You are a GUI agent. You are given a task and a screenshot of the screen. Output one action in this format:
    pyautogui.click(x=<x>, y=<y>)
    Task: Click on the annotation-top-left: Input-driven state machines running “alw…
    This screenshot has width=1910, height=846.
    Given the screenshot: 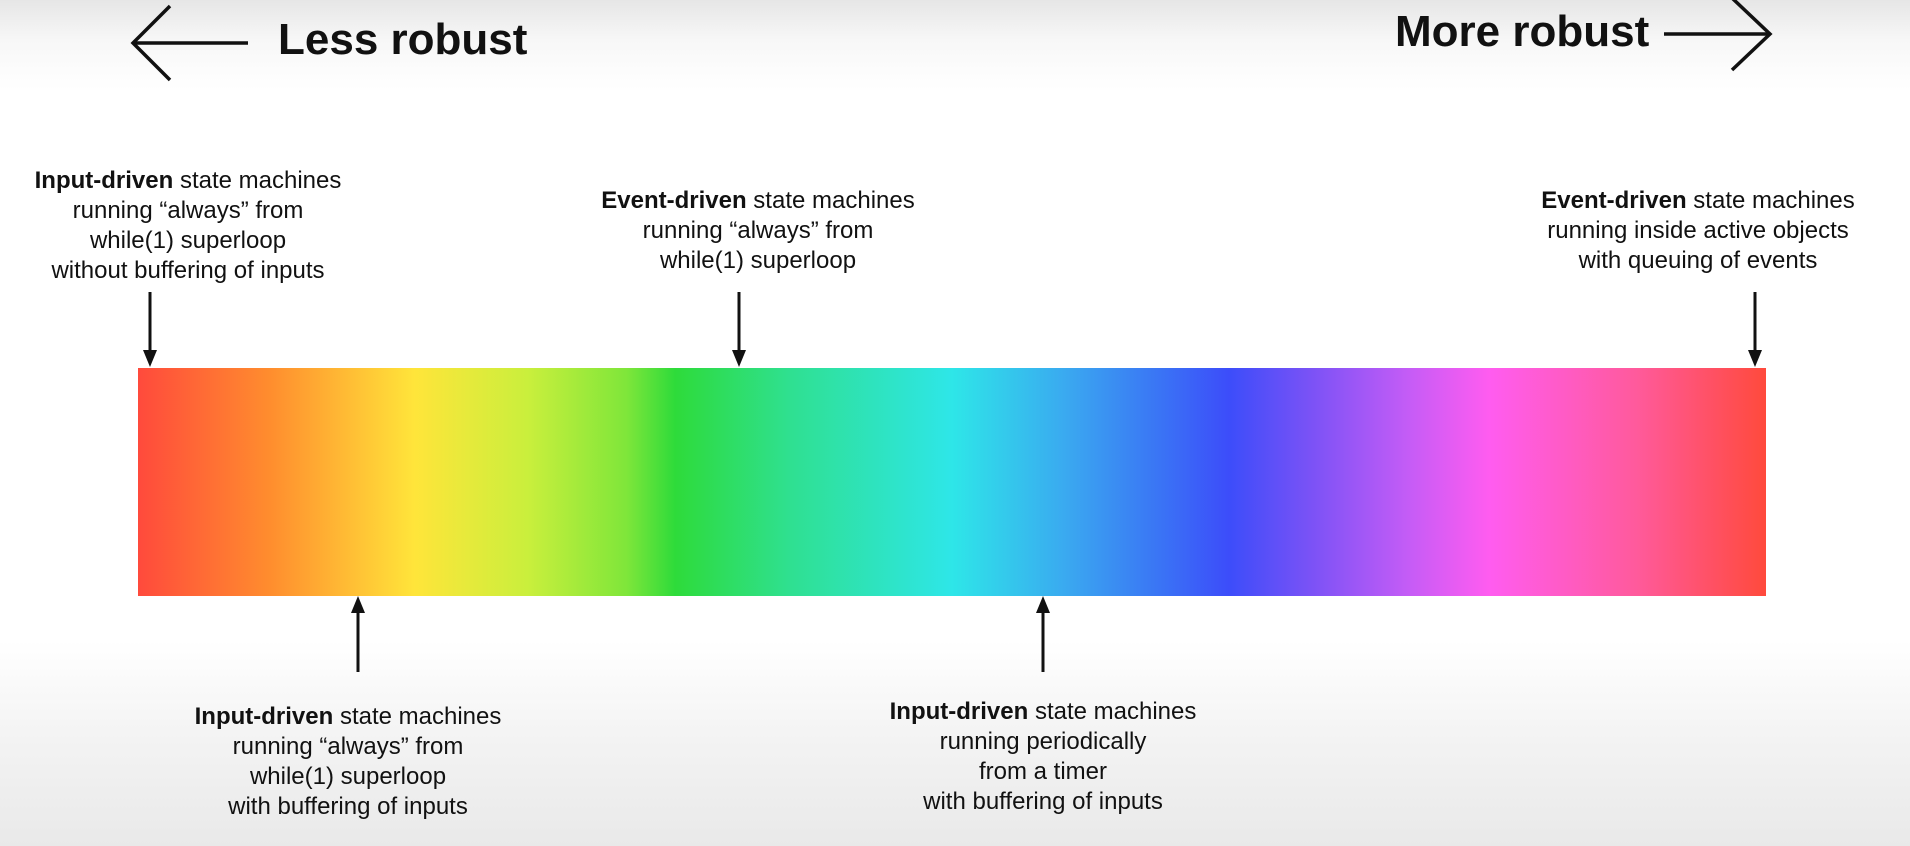 What is the action you would take?
    pyautogui.click(x=188, y=226)
    